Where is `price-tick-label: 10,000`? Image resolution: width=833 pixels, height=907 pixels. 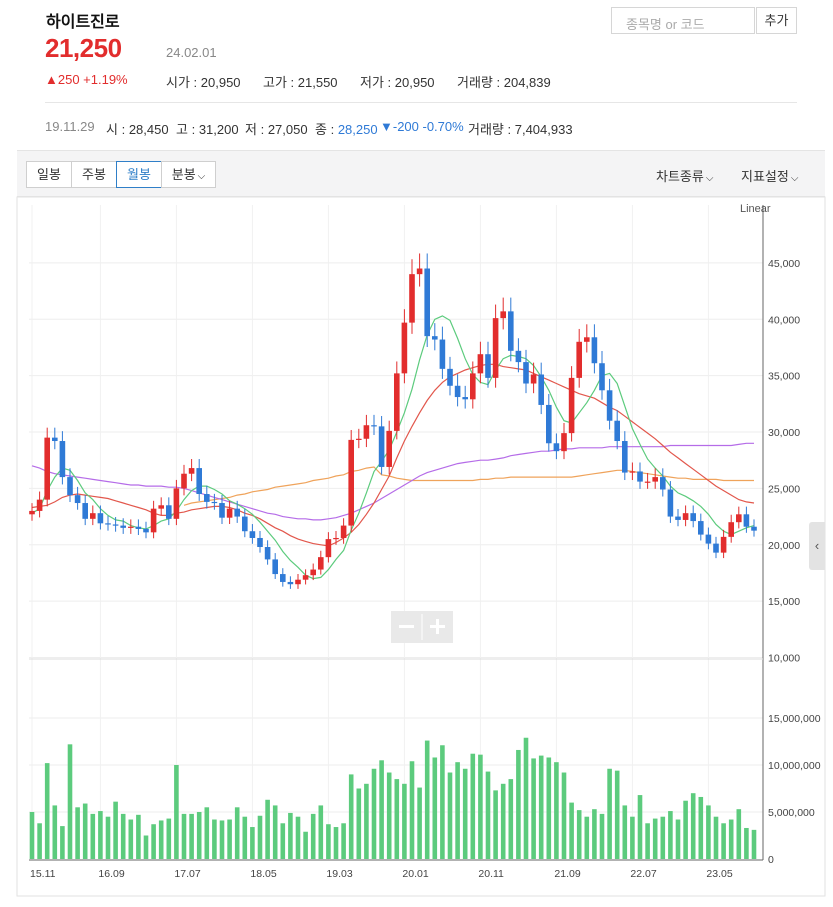 price-tick-label: 10,000 is located at coordinates (784, 659).